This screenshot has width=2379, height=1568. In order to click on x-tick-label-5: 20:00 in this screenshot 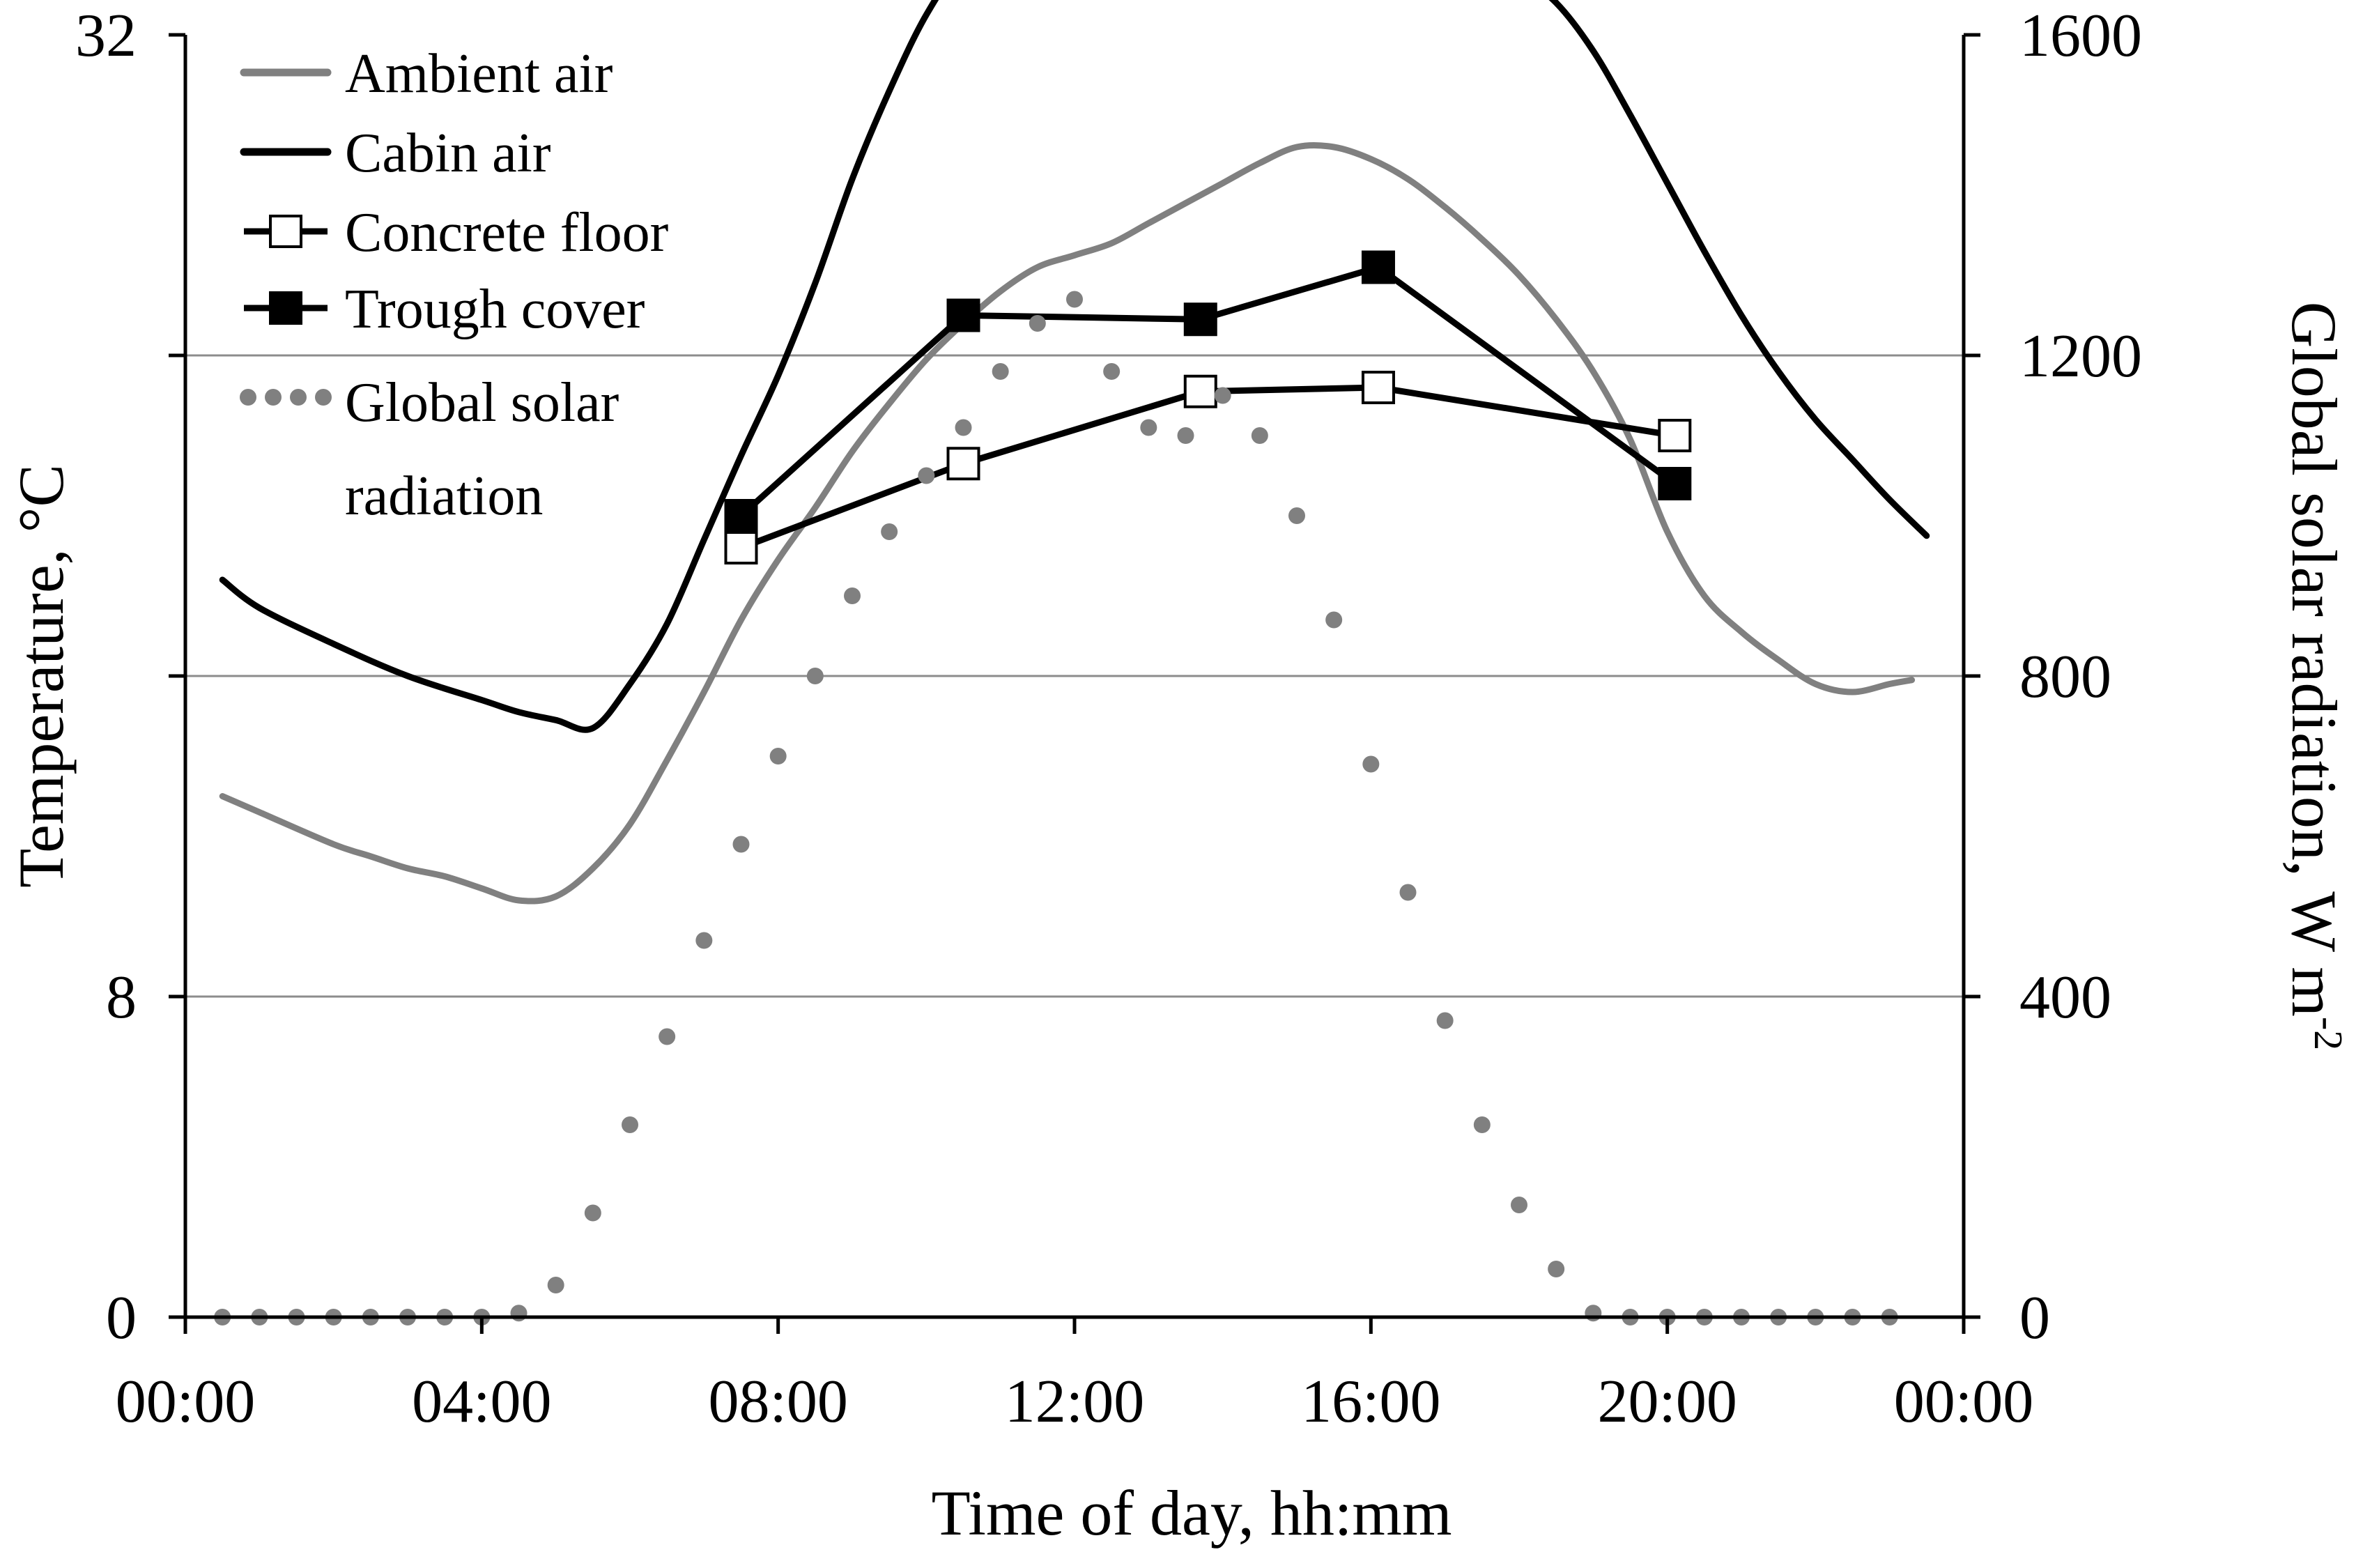, I will do `click(1667, 1402)`.